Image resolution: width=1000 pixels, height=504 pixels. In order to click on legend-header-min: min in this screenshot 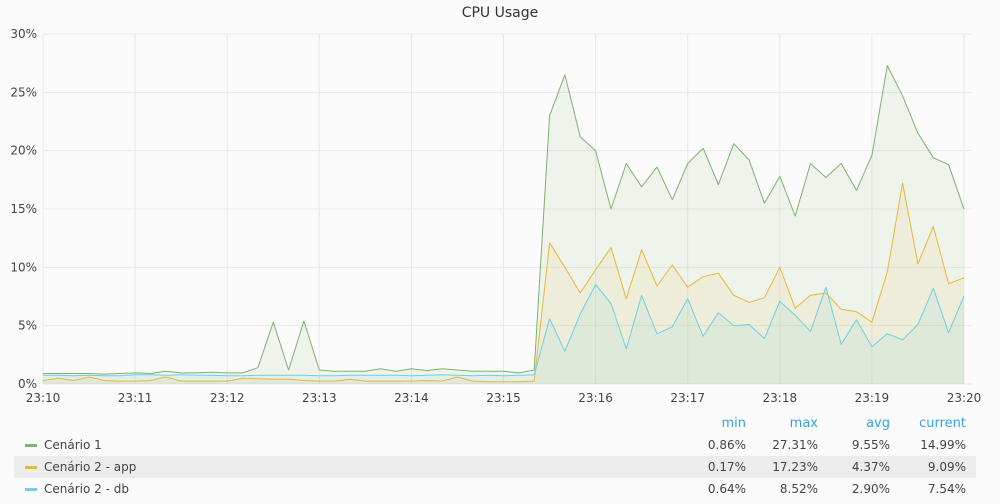, I will do `click(733, 423)`.